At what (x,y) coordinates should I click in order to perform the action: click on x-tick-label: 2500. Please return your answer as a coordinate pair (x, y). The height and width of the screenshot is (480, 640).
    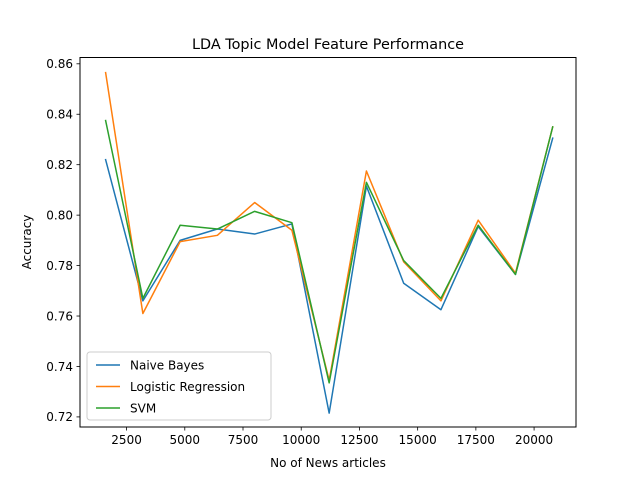
    Looking at the image, I should click on (126, 440).